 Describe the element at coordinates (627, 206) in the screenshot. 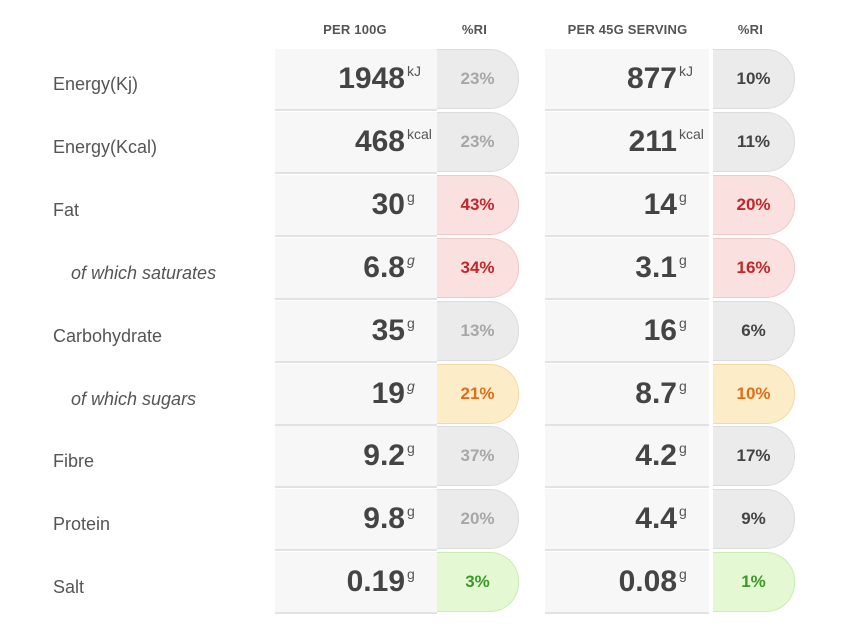

I see `per-serving-cell: 14 g` at that location.